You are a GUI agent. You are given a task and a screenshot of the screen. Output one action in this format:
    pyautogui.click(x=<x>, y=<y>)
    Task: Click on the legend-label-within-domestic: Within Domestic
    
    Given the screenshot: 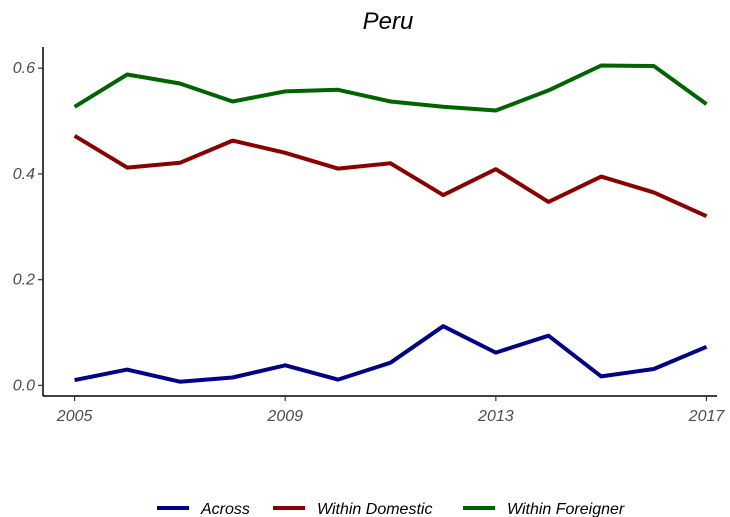 What is the action you would take?
    pyautogui.click(x=374, y=509)
    